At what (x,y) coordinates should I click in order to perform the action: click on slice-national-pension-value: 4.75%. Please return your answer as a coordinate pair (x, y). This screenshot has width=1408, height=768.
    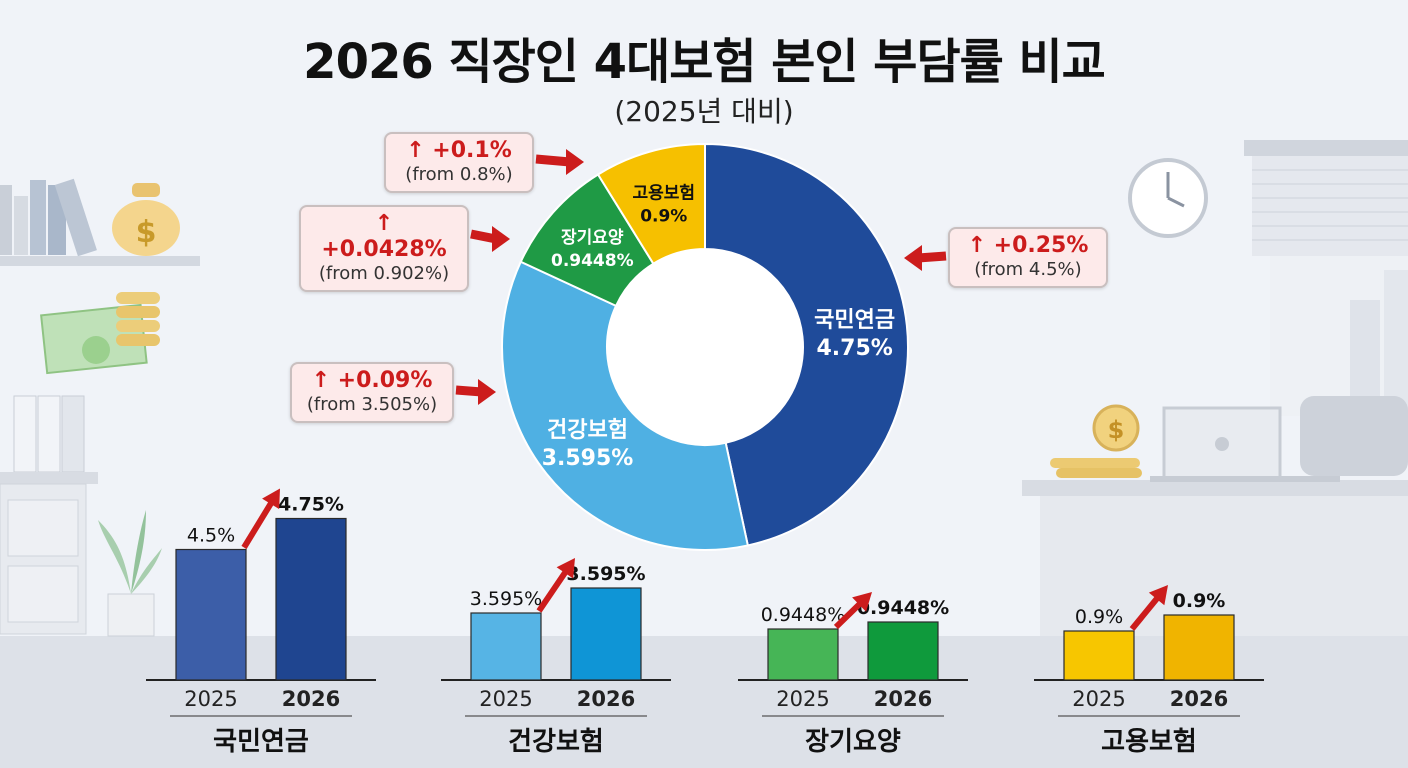
    Looking at the image, I should click on (854, 348).